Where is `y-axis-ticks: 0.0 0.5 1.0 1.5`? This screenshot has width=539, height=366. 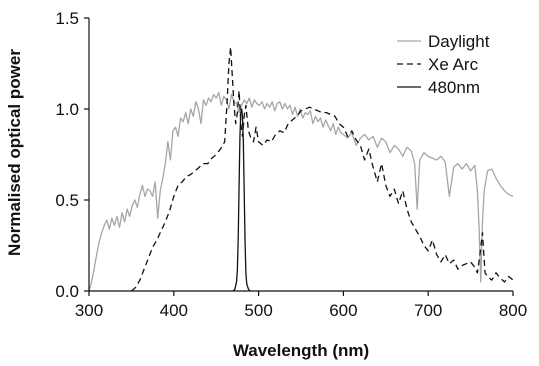 y-axis-ticks: 0.0 0.5 1.0 1.5 is located at coordinates (72, 155).